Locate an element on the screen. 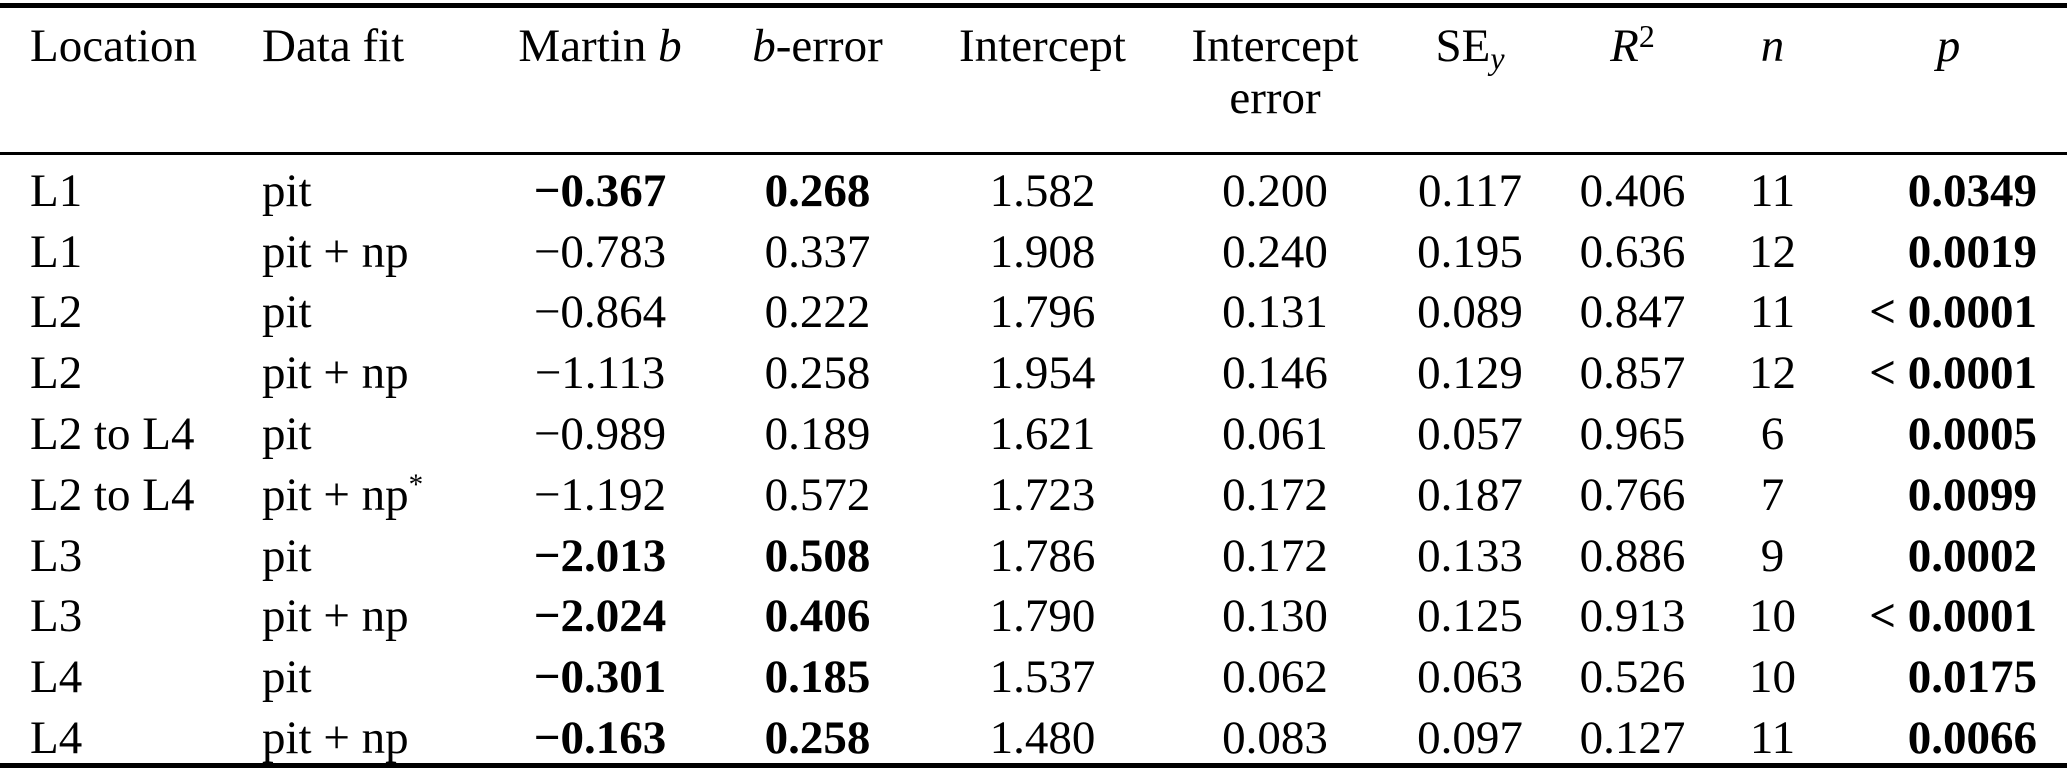 Image resolution: width=2067 pixels, height=776 pixels. cell-martin-b: −0.301 is located at coordinates (600, 677).